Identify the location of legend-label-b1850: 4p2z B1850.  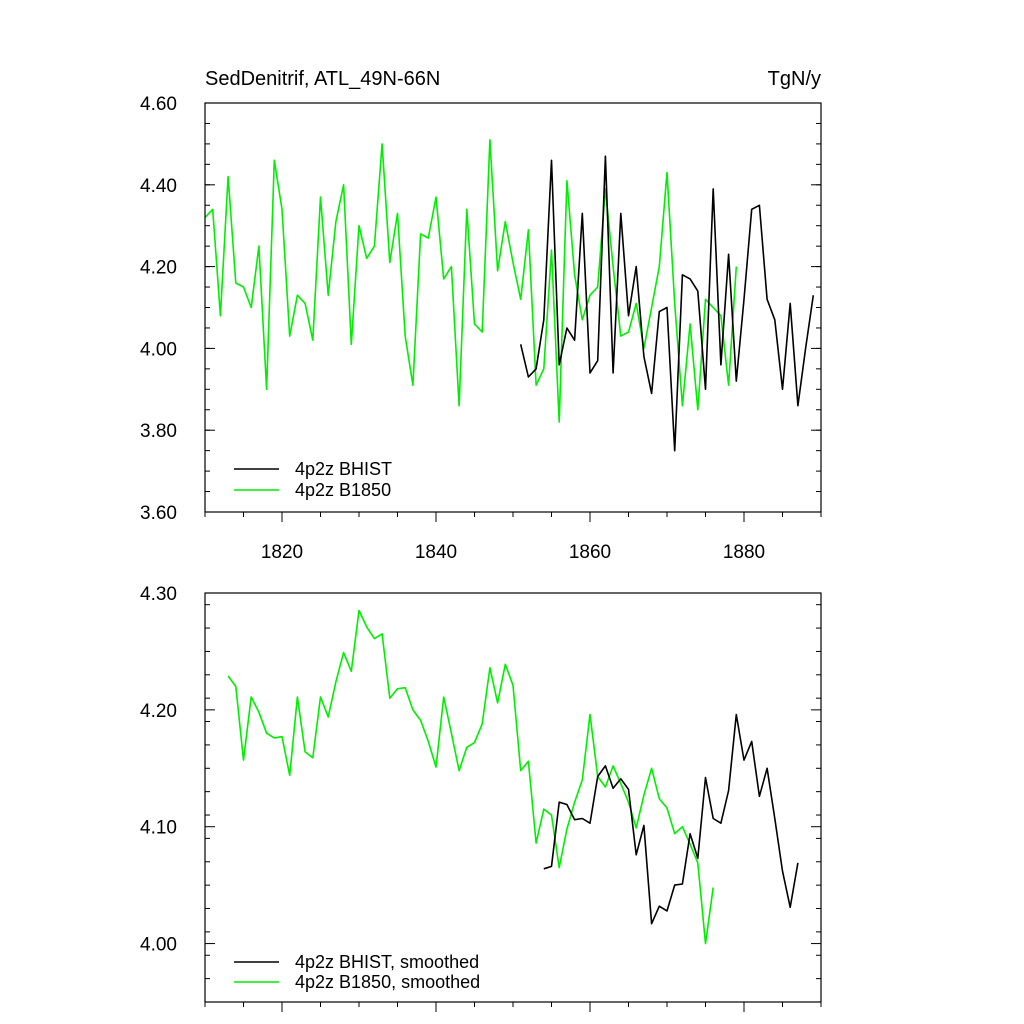
(343, 490).